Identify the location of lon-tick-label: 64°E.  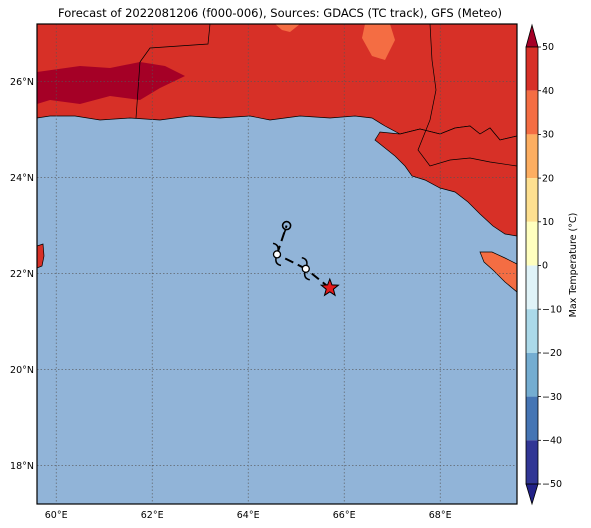
(248, 515).